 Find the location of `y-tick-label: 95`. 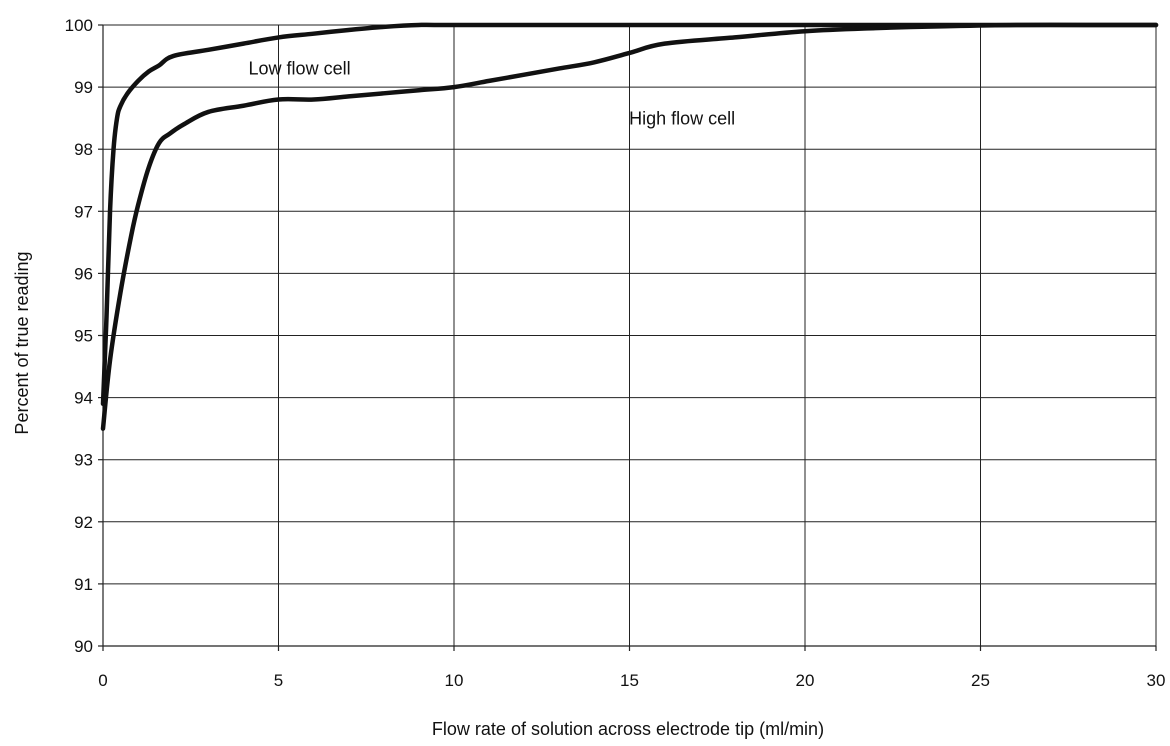

y-tick-label: 95 is located at coordinates (83, 336).